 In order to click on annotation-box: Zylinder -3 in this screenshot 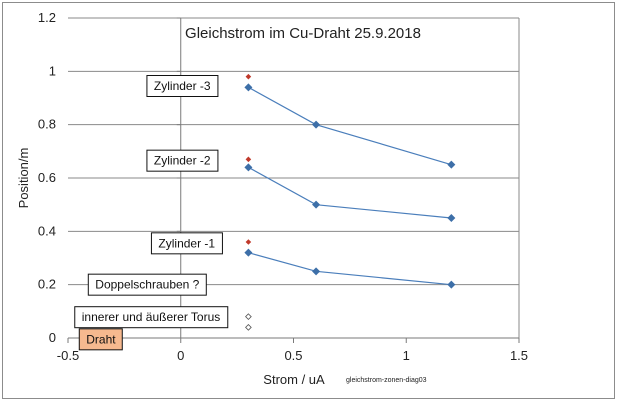, I will do `click(182, 86)`.